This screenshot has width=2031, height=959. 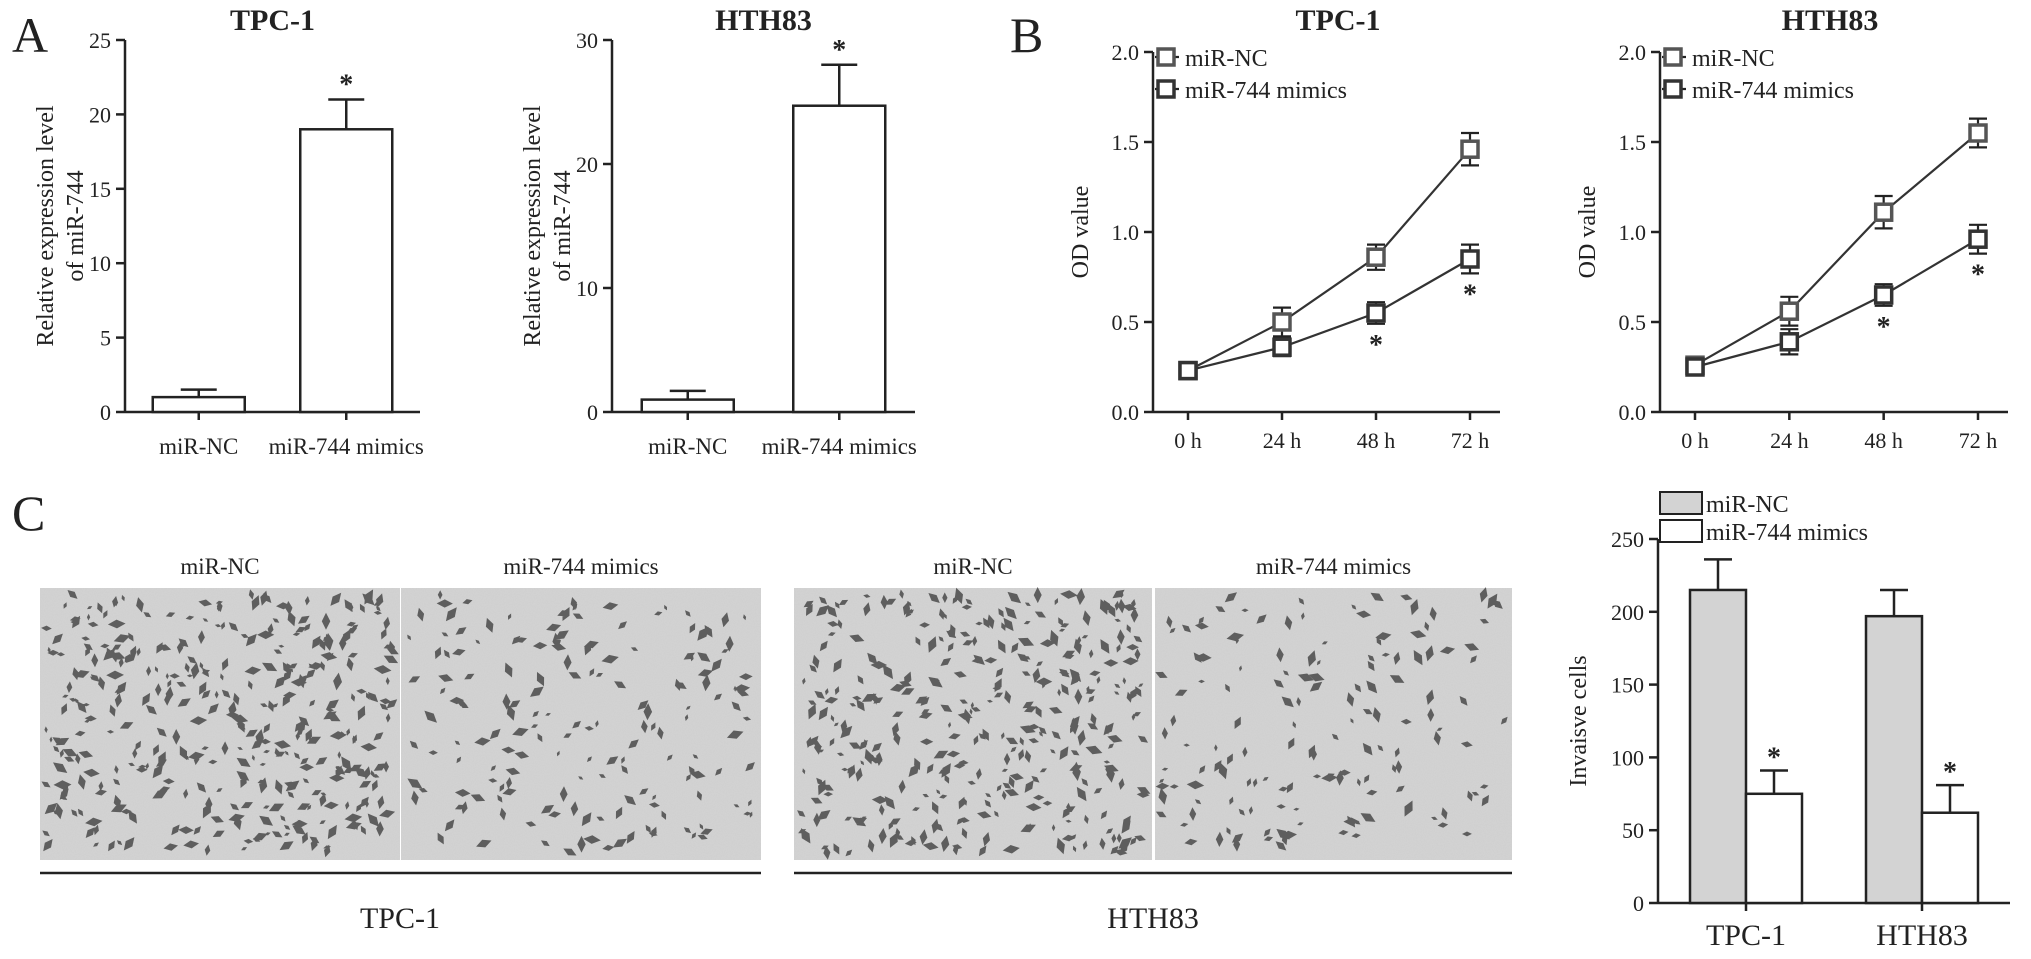 What do you see at coordinates (1188, 440) in the screenshot?
I see `x-tick-label: 0 h` at bounding box center [1188, 440].